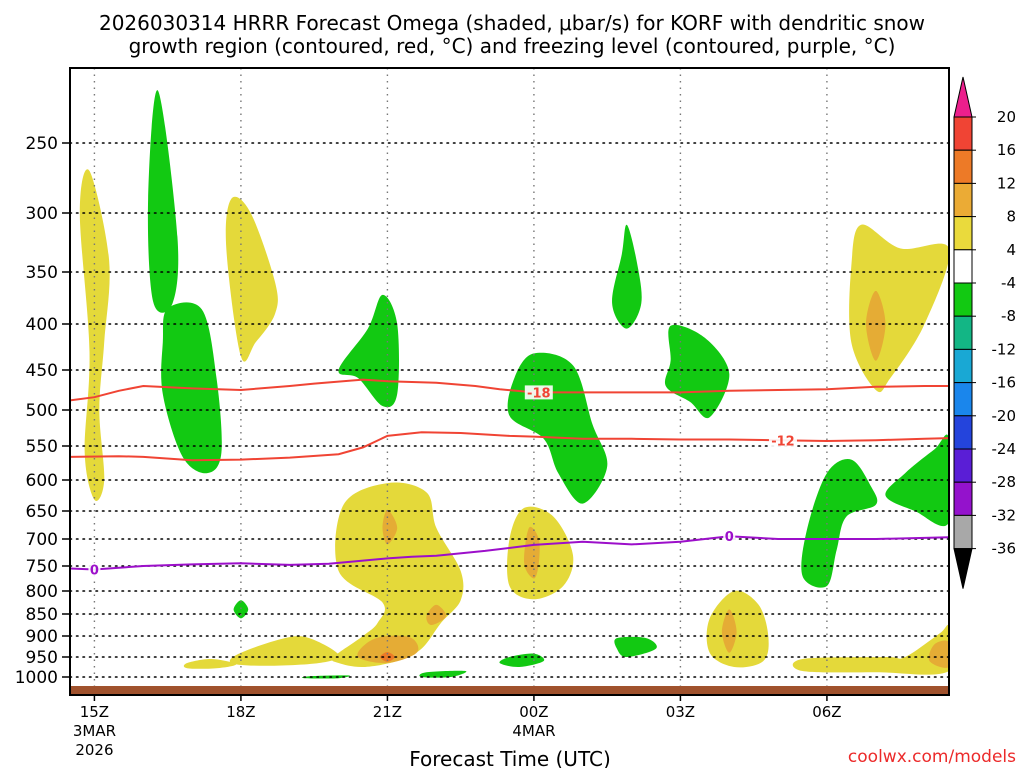 Image resolution: width=1024 pixels, height=768 pixels. Describe the element at coordinates (94, 712) in the screenshot. I see `x-tick-label: 15Z` at that location.